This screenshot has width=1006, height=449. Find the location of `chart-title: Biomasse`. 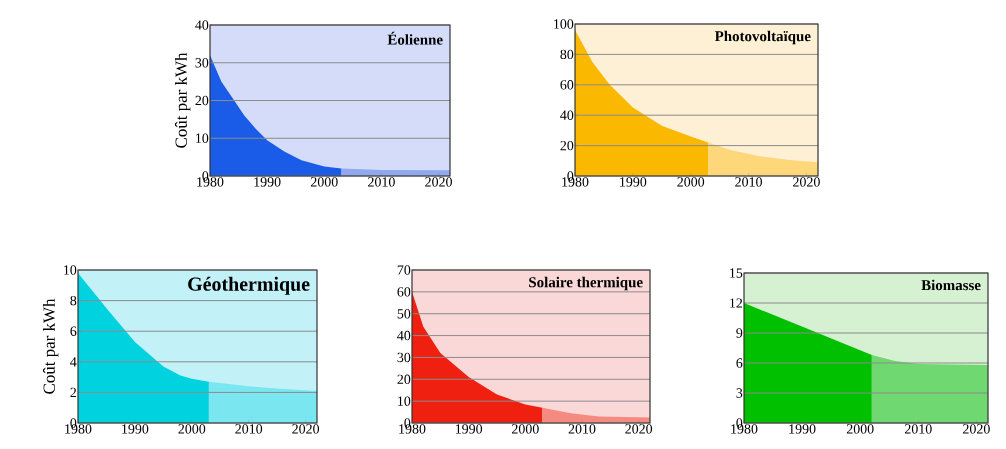

chart-title: Biomasse is located at coordinates (951, 285).